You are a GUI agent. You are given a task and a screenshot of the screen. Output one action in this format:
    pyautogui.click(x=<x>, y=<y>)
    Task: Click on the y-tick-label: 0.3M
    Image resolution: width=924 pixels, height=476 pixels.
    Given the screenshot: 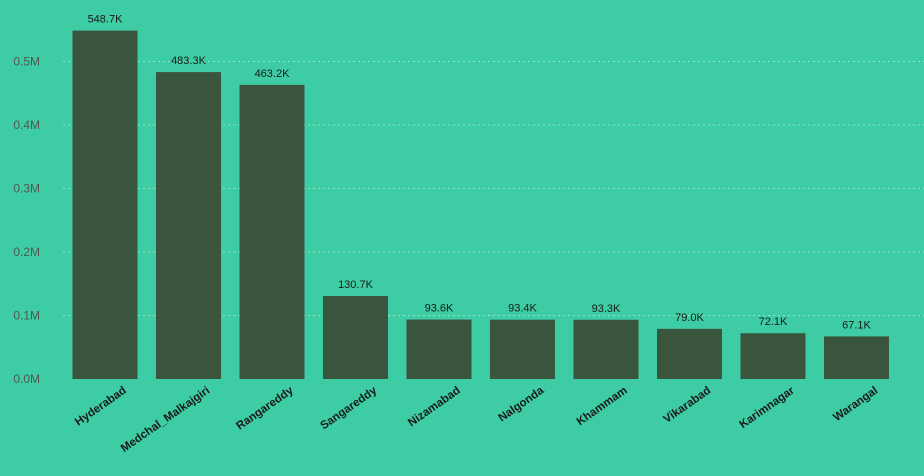 What is the action you would take?
    pyautogui.click(x=26, y=189)
    